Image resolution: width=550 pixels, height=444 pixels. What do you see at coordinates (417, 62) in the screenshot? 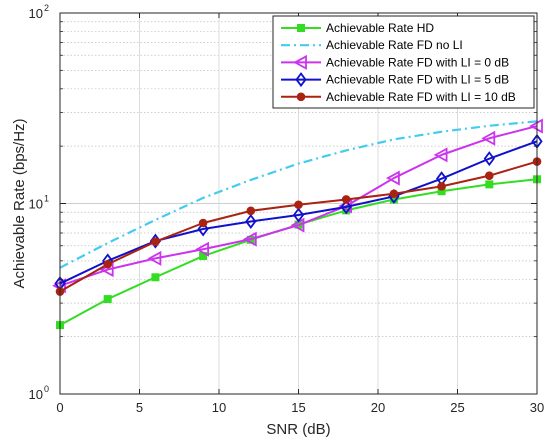
I see `legend-label: Achievable Rate FD with LI = 0 dB` at bounding box center [417, 62].